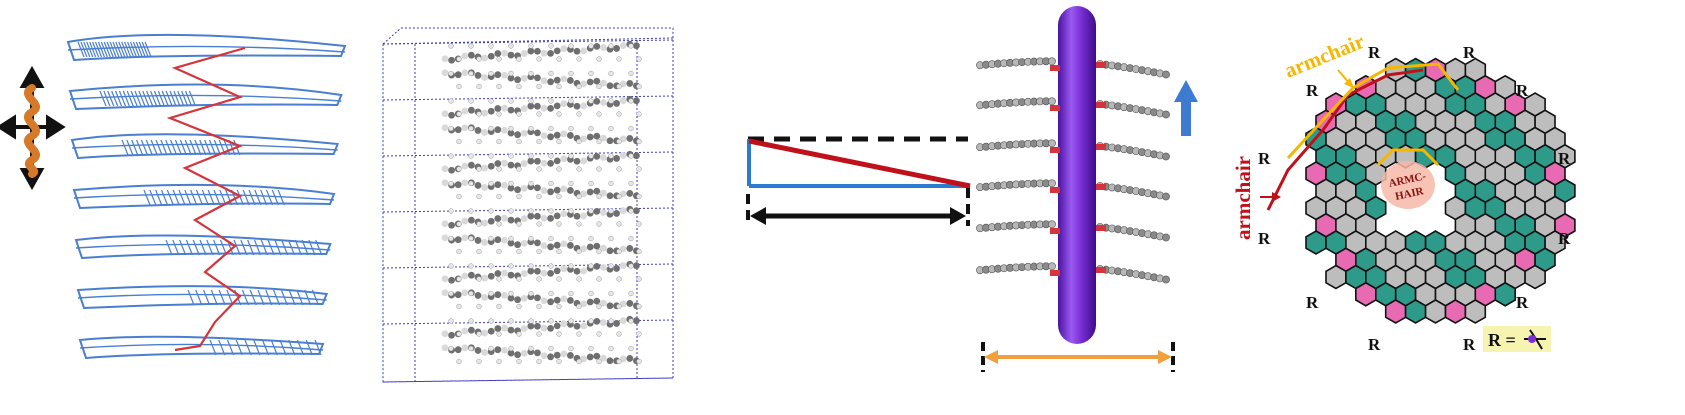 The width and height of the screenshot is (1685, 415). I want to click on crystal-packing-figure, so click(528, 205).